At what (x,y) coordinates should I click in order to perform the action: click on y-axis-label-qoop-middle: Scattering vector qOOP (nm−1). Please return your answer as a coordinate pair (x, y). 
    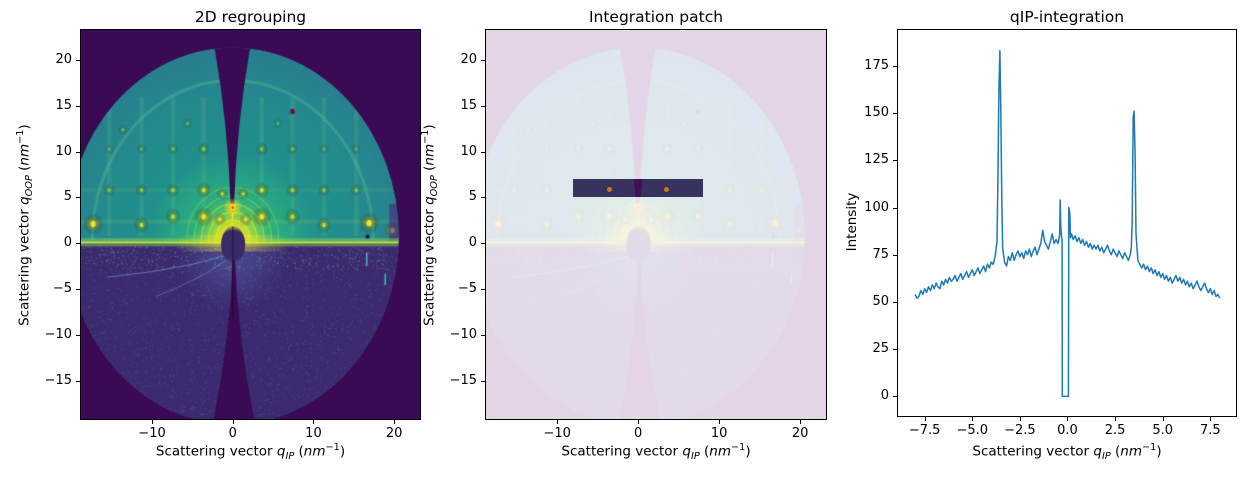
    Looking at the image, I should click on (430, 225).